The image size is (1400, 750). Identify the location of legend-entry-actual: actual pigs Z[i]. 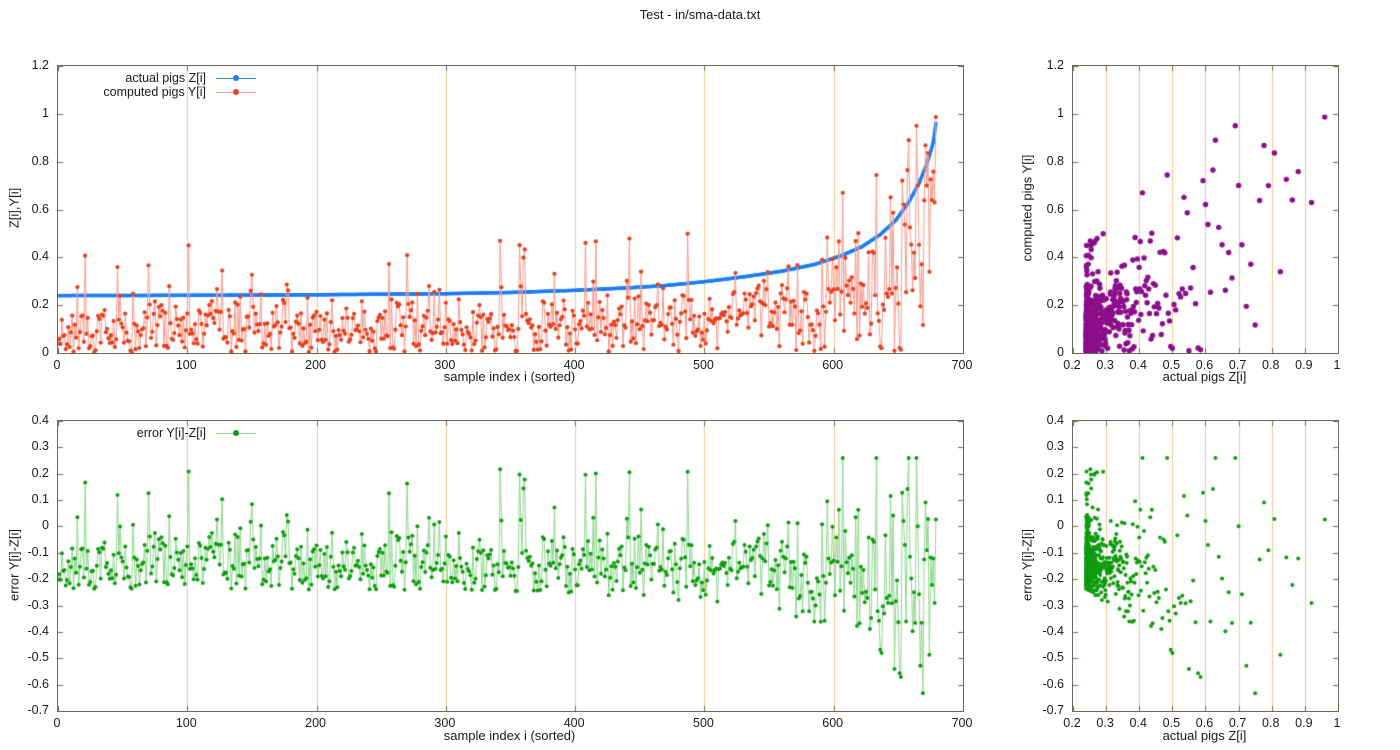
(157, 78).